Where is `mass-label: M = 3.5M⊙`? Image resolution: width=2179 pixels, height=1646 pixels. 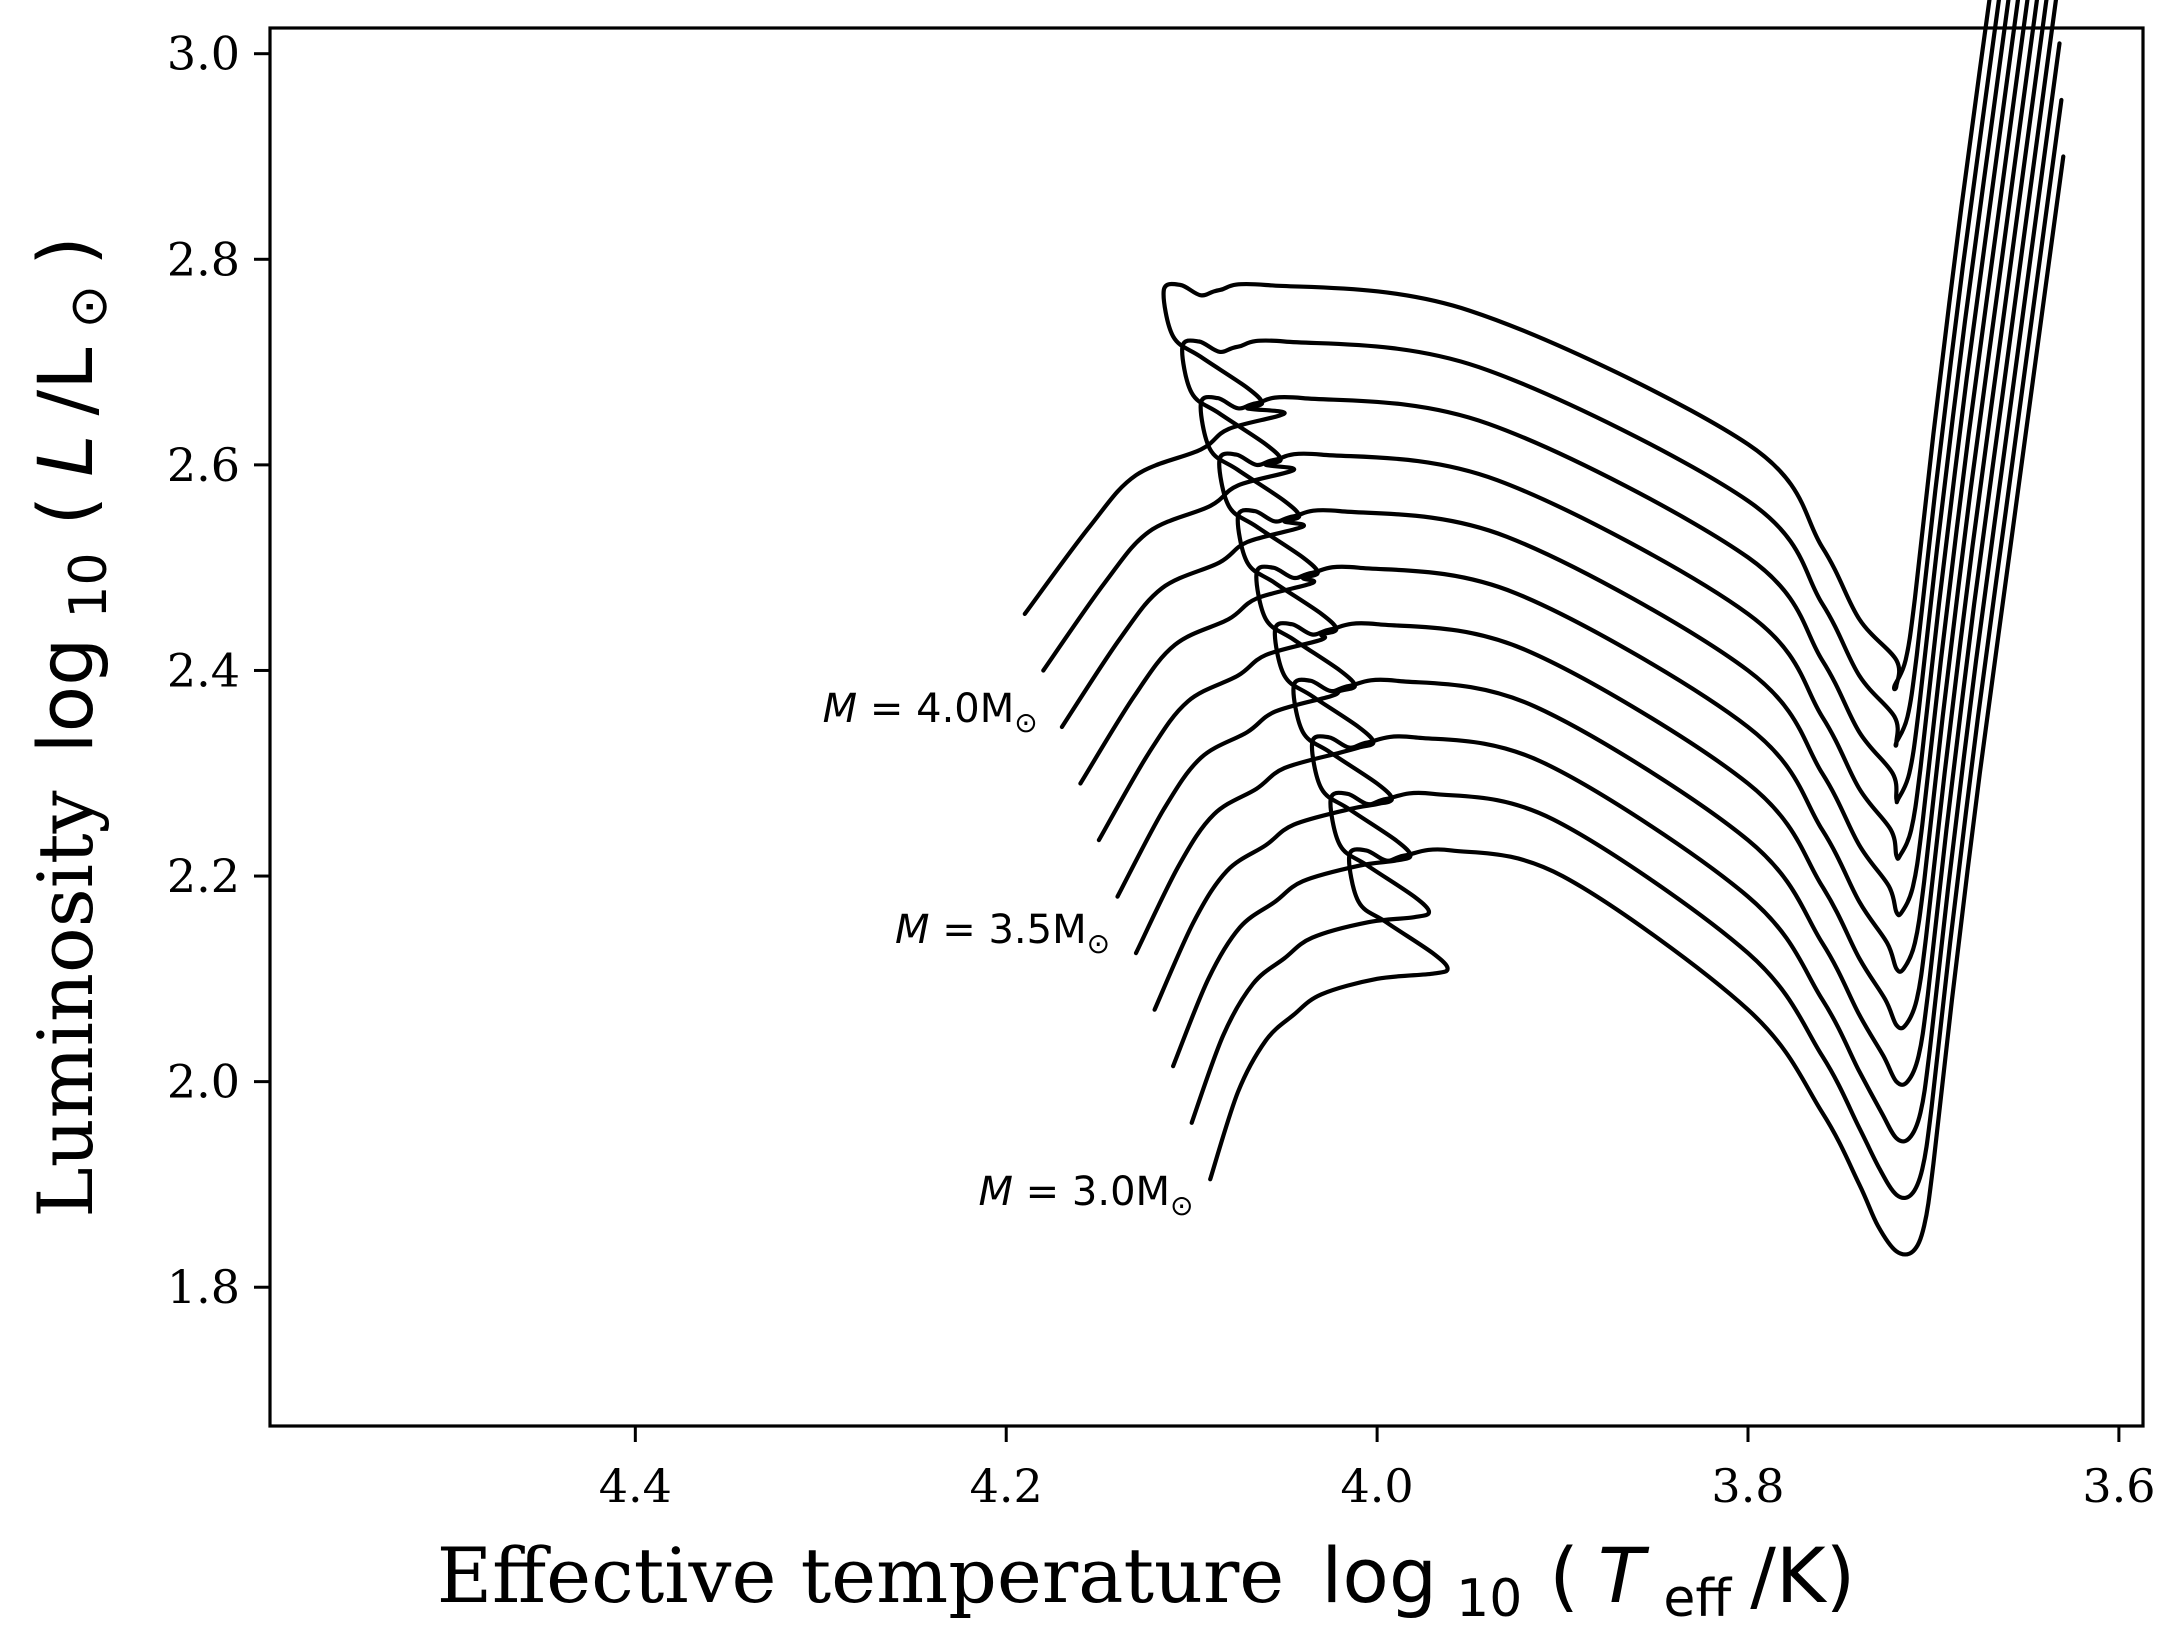 mass-label: M = 3.5M⊙ is located at coordinates (1002, 933).